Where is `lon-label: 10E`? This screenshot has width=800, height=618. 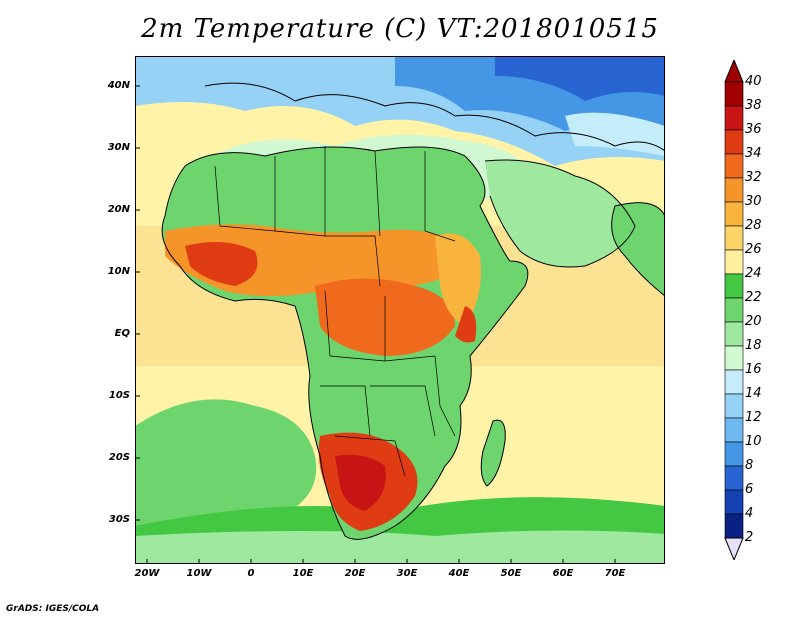 lon-label: 10E is located at coordinates (303, 573).